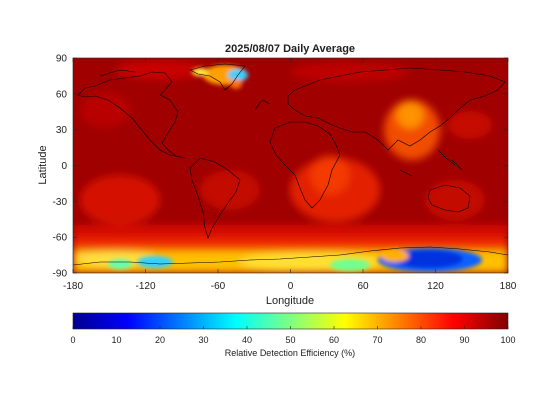 The height and width of the screenshot is (420, 560). What do you see at coordinates (62, 130) in the screenshot?
I see `y-tick-label: 30` at bounding box center [62, 130].